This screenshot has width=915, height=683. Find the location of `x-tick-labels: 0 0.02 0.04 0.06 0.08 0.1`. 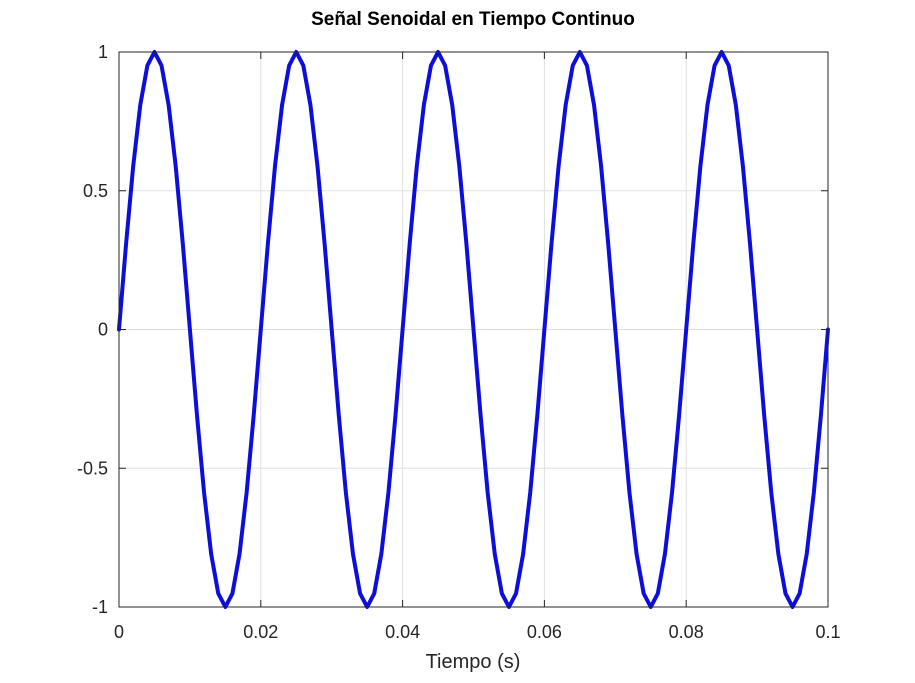

x-tick-labels: 0 0.02 0.04 0.06 0.08 0.1 is located at coordinates (477, 632).